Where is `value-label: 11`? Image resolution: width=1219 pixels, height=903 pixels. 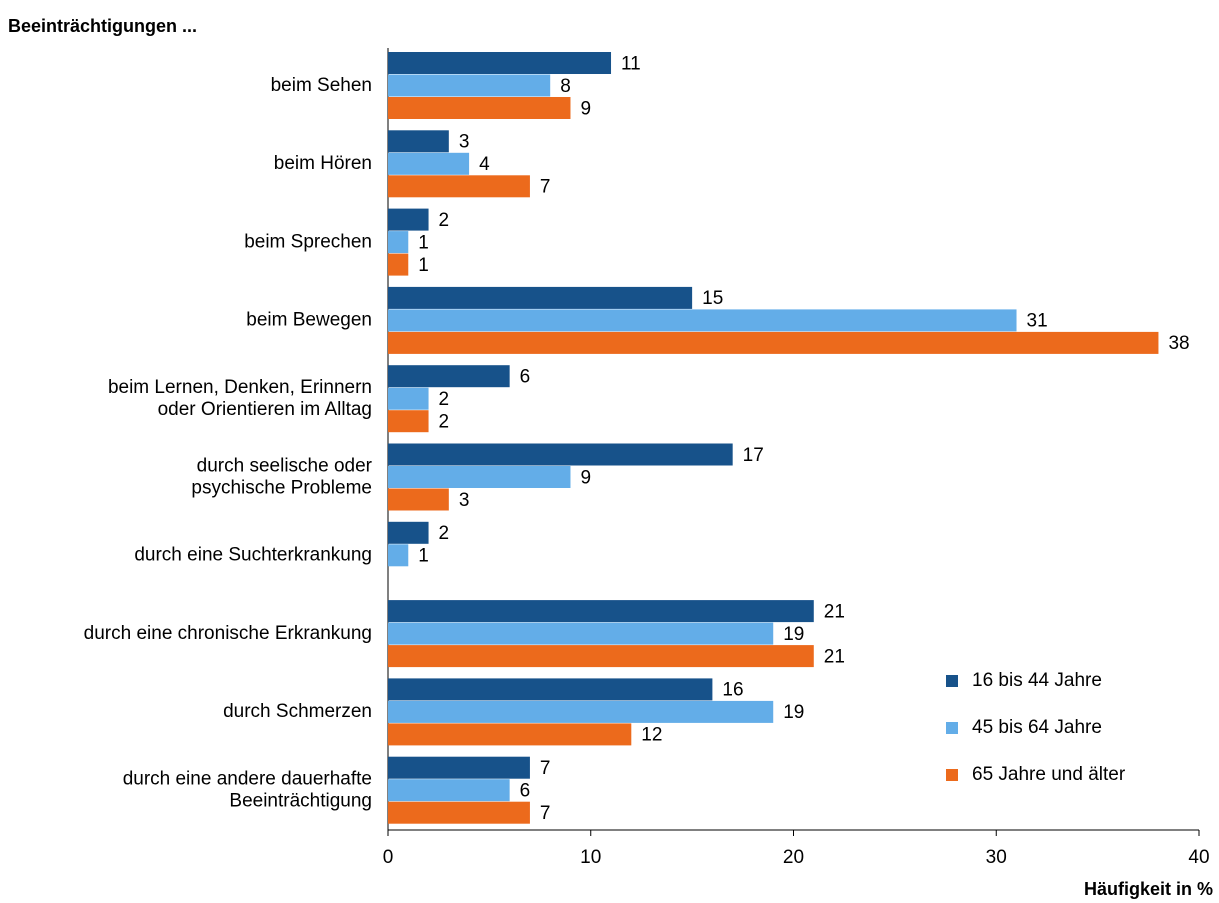
value-label: 11 is located at coordinates (631, 63).